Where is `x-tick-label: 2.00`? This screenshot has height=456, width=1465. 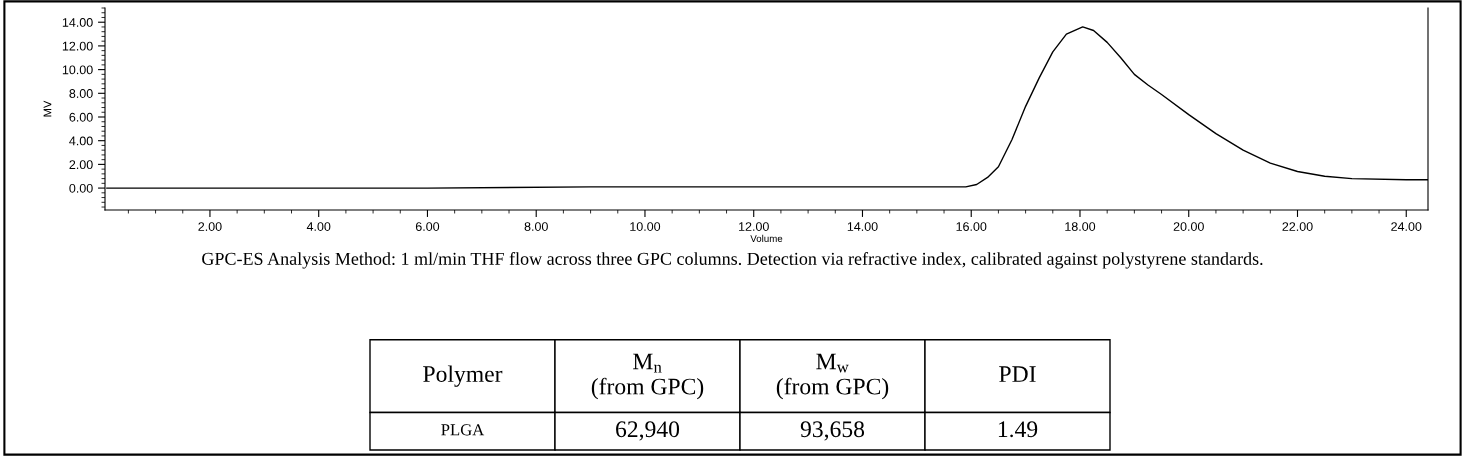 x-tick-label: 2.00 is located at coordinates (210, 226).